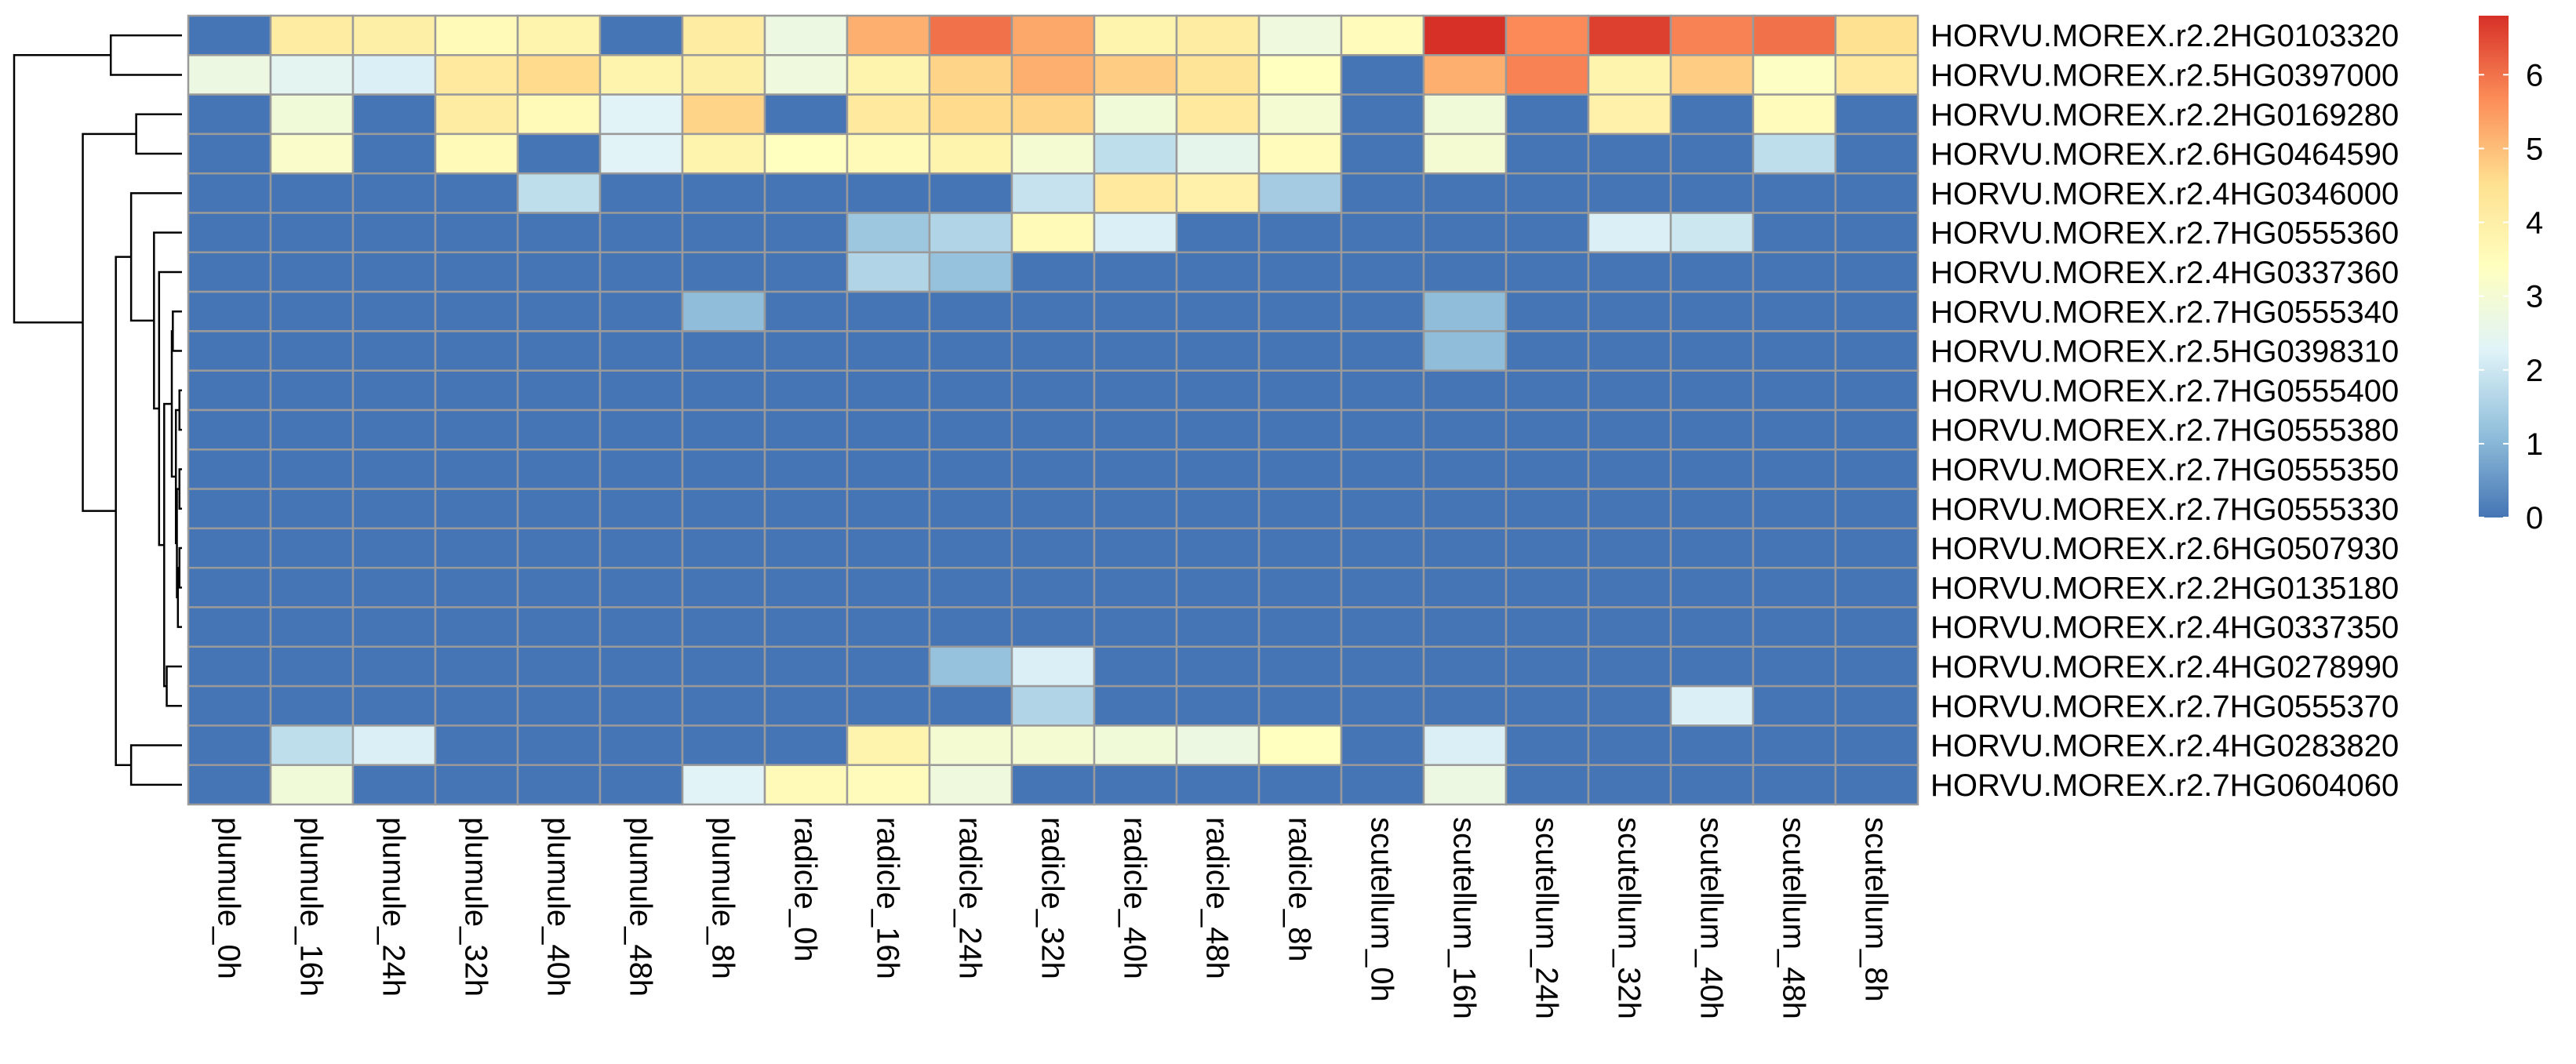  I want to click on legend-tick-label: 1, so click(2534, 445).